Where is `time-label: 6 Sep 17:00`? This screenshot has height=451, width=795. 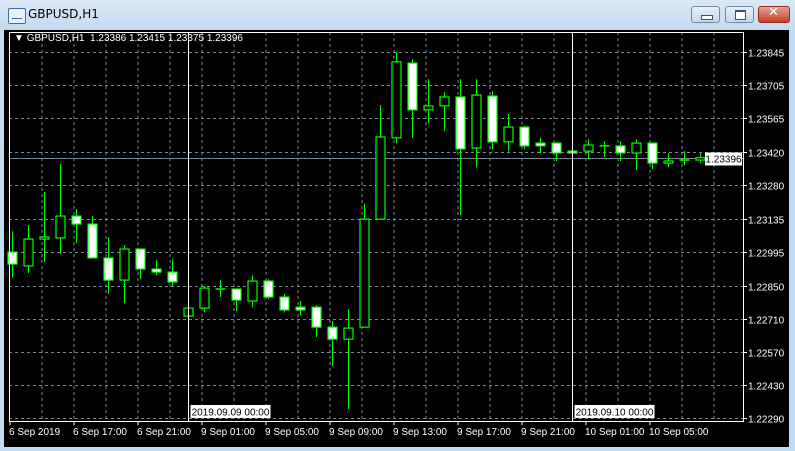 time-label: 6 Sep 17:00 is located at coordinates (100, 432).